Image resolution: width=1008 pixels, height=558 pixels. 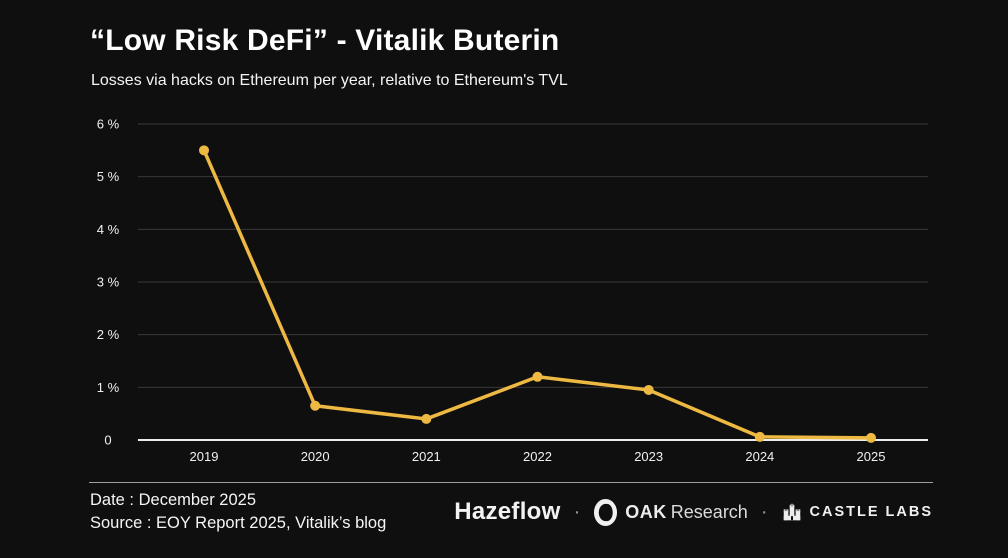 I want to click on castle-labs-logo: CASTLE LABS, so click(x=857, y=512).